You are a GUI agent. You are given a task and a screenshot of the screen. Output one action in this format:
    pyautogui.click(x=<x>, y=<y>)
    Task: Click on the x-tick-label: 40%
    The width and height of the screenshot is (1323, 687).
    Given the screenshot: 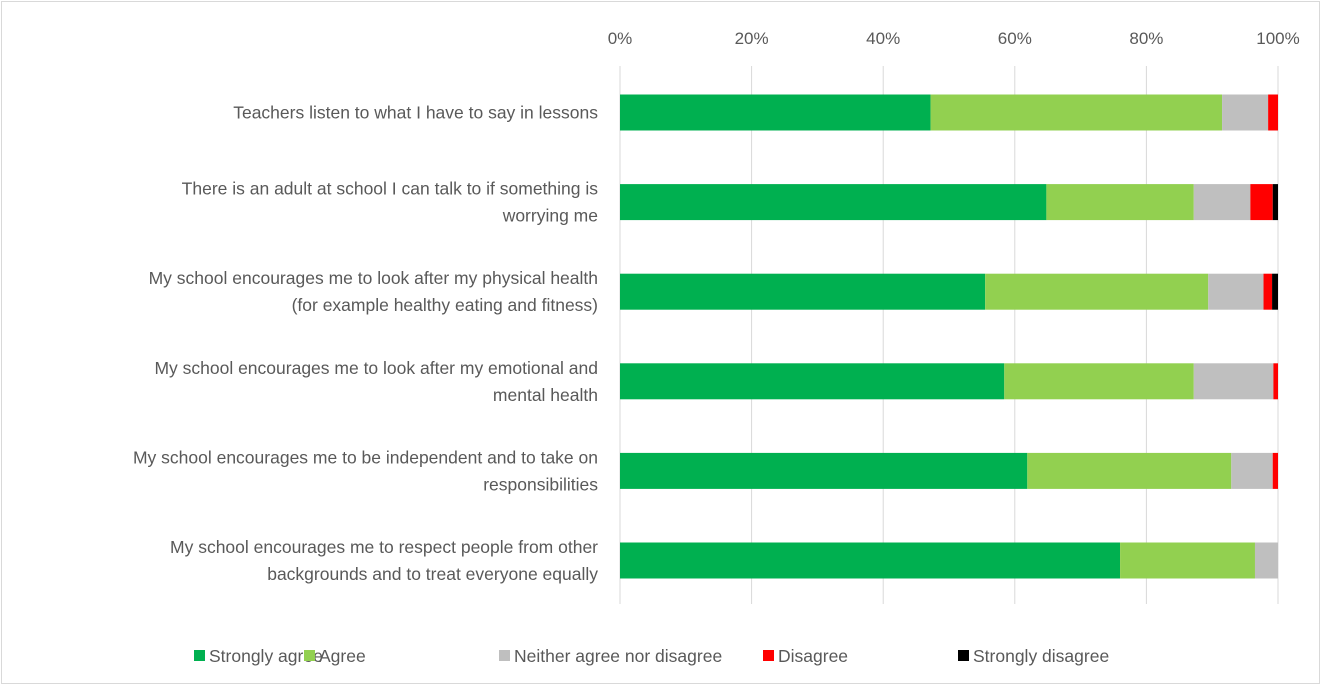 What is the action you would take?
    pyautogui.click(x=883, y=38)
    